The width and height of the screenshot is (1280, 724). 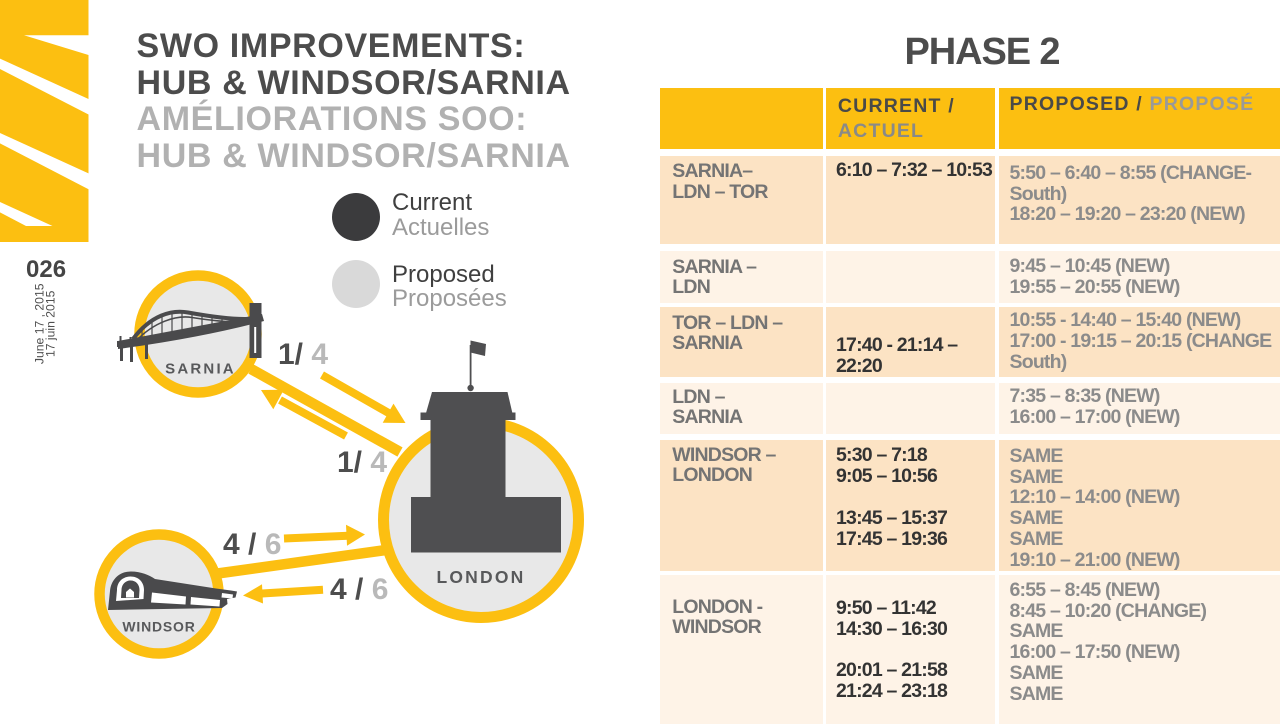 I want to click on svg-text: LONDON, so click(x=480, y=577).